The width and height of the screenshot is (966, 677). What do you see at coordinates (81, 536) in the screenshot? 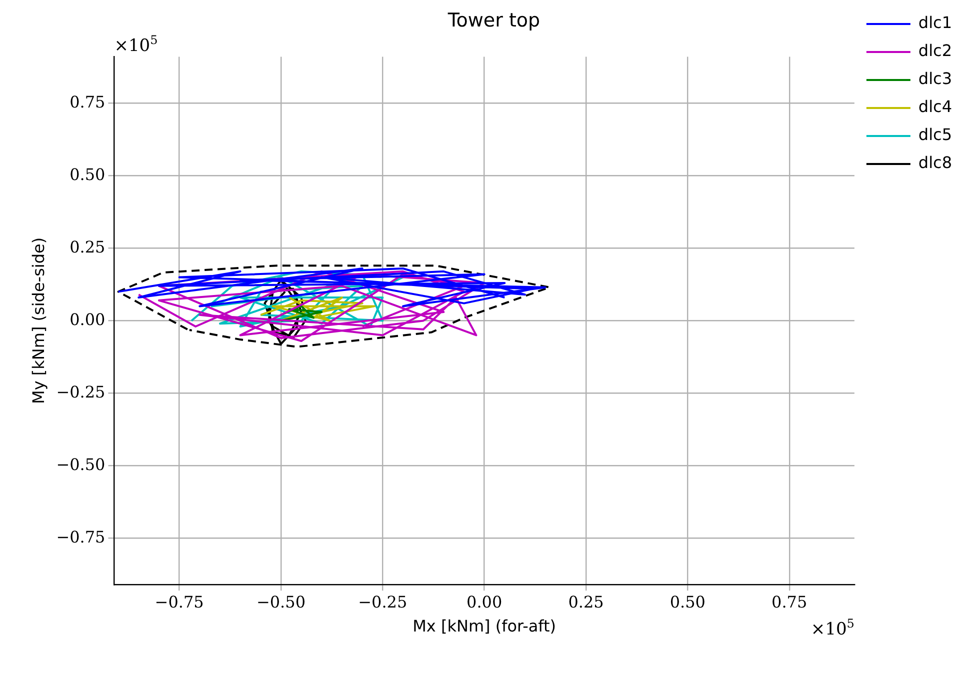
I see `y-tick-label: −0.75` at bounding box center [81, 536].